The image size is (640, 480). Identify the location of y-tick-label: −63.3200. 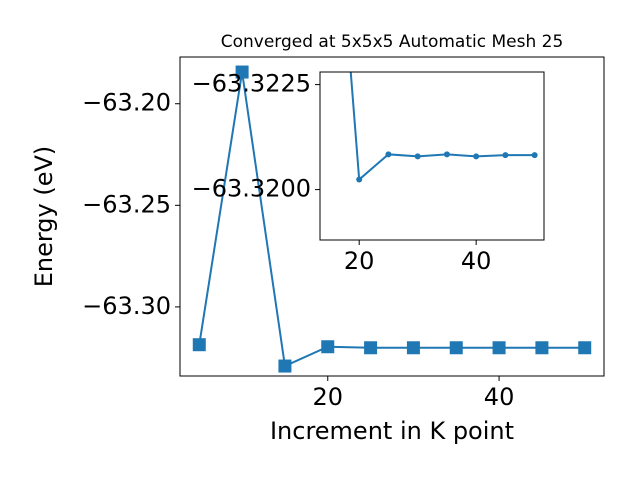
(251, 189).